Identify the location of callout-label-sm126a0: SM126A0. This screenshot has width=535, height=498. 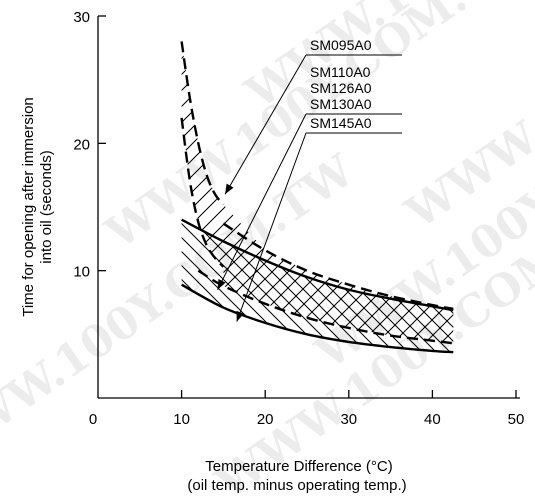
(341, 88).